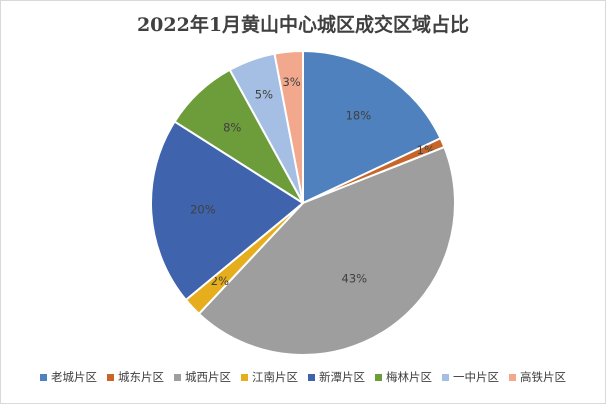  What do you see at coordinates (303, 25) in the screenshot?
I see `chart-title: 2022年1月黄山中心城区成交区域占比` at bounding box center [303, 25].